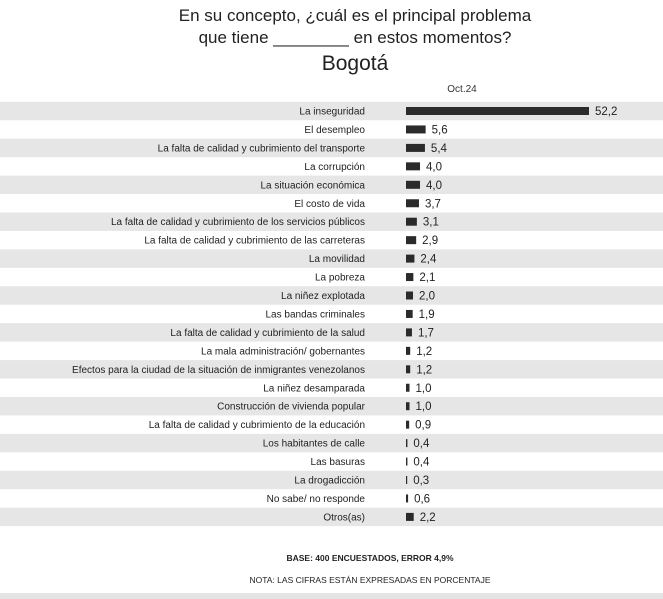  I want to click on bottom-rule, so click(331, 596).